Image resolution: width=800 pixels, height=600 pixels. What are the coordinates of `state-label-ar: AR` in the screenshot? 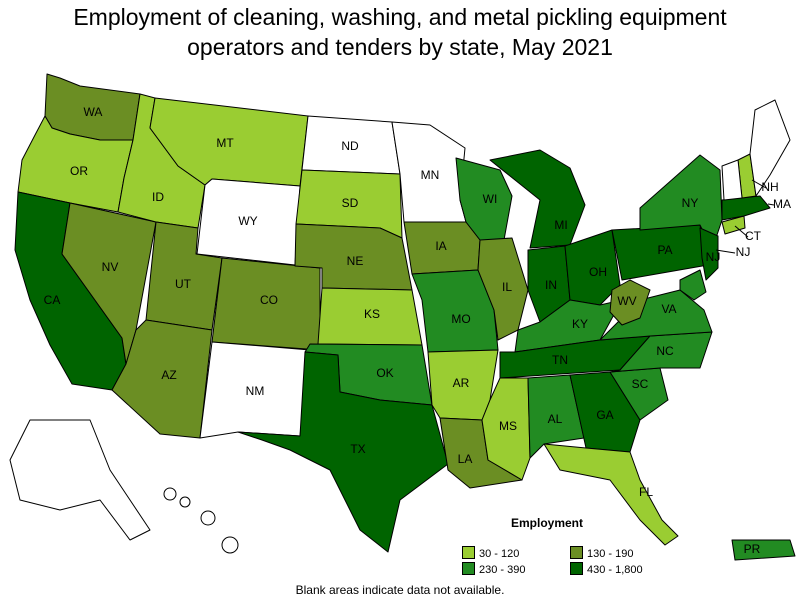 It's located at (461, 383).